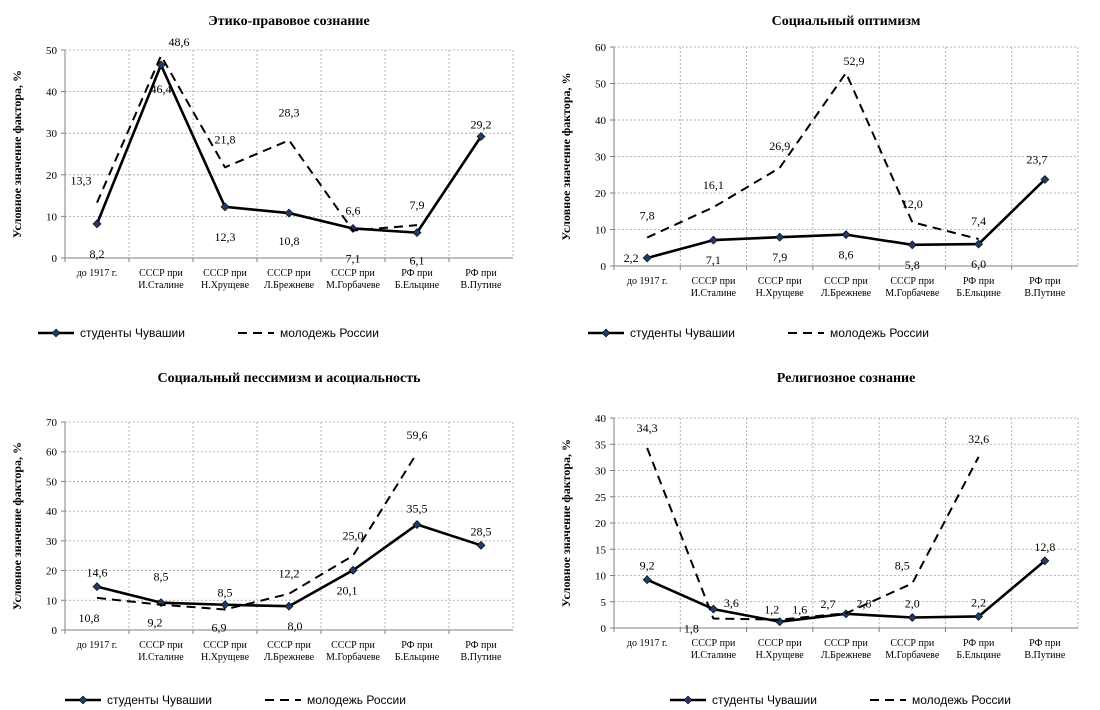 The height and width of the screenshot is (710, 1100). I want to click on y-tick-label: 70, so click(52, 423).